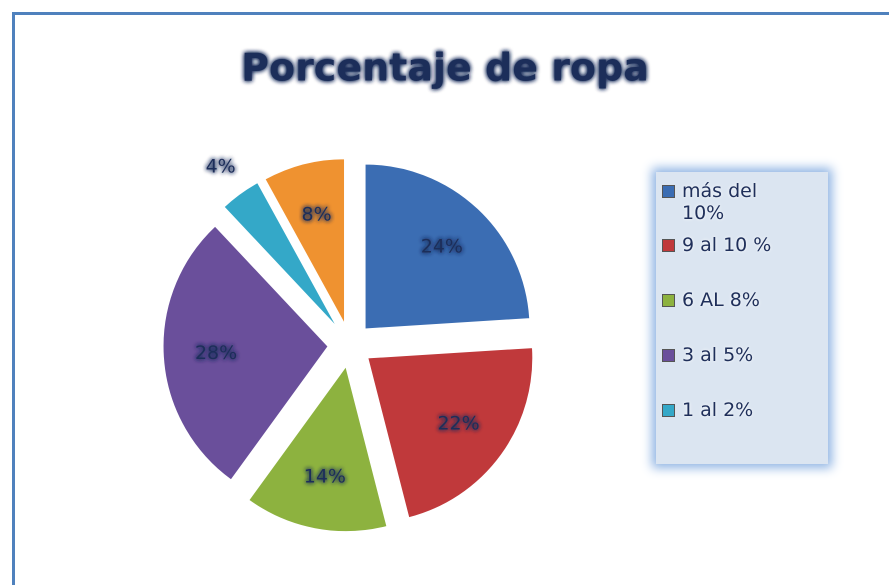 The image size is (889, 585). Describe the element at coordinates (216, 353) in the screenshot. I see `data-label: 28%` at that location.